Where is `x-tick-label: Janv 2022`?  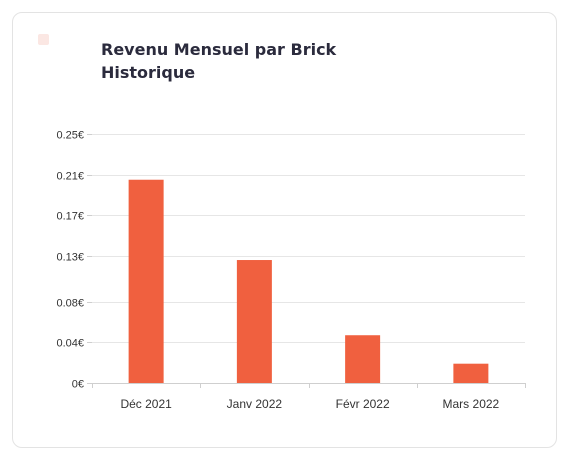
x-tick-label: Janv 2022 is located at coordinates (255, 404).